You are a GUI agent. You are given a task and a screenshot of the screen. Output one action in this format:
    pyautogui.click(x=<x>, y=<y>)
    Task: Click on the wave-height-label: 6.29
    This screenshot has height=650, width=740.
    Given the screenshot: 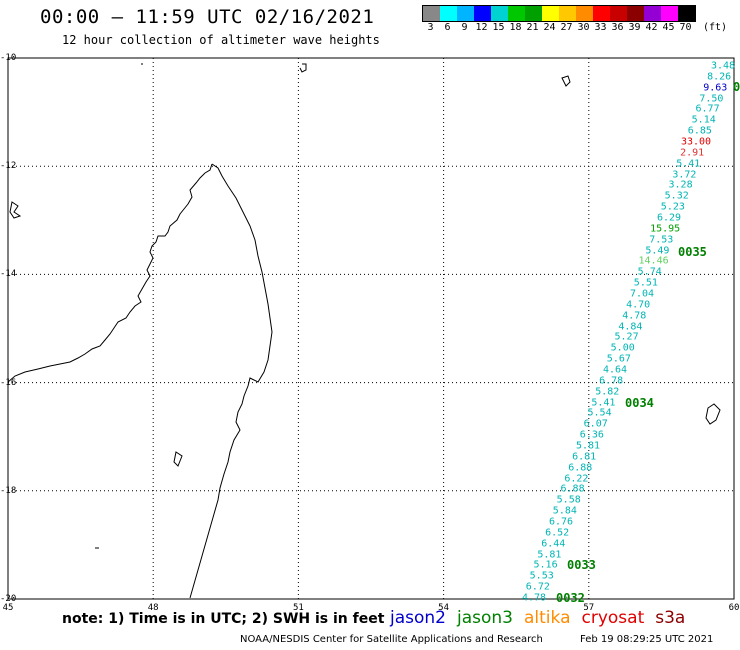 What is the action you would take?
    pyautogui.click(x=669, y=218)
    